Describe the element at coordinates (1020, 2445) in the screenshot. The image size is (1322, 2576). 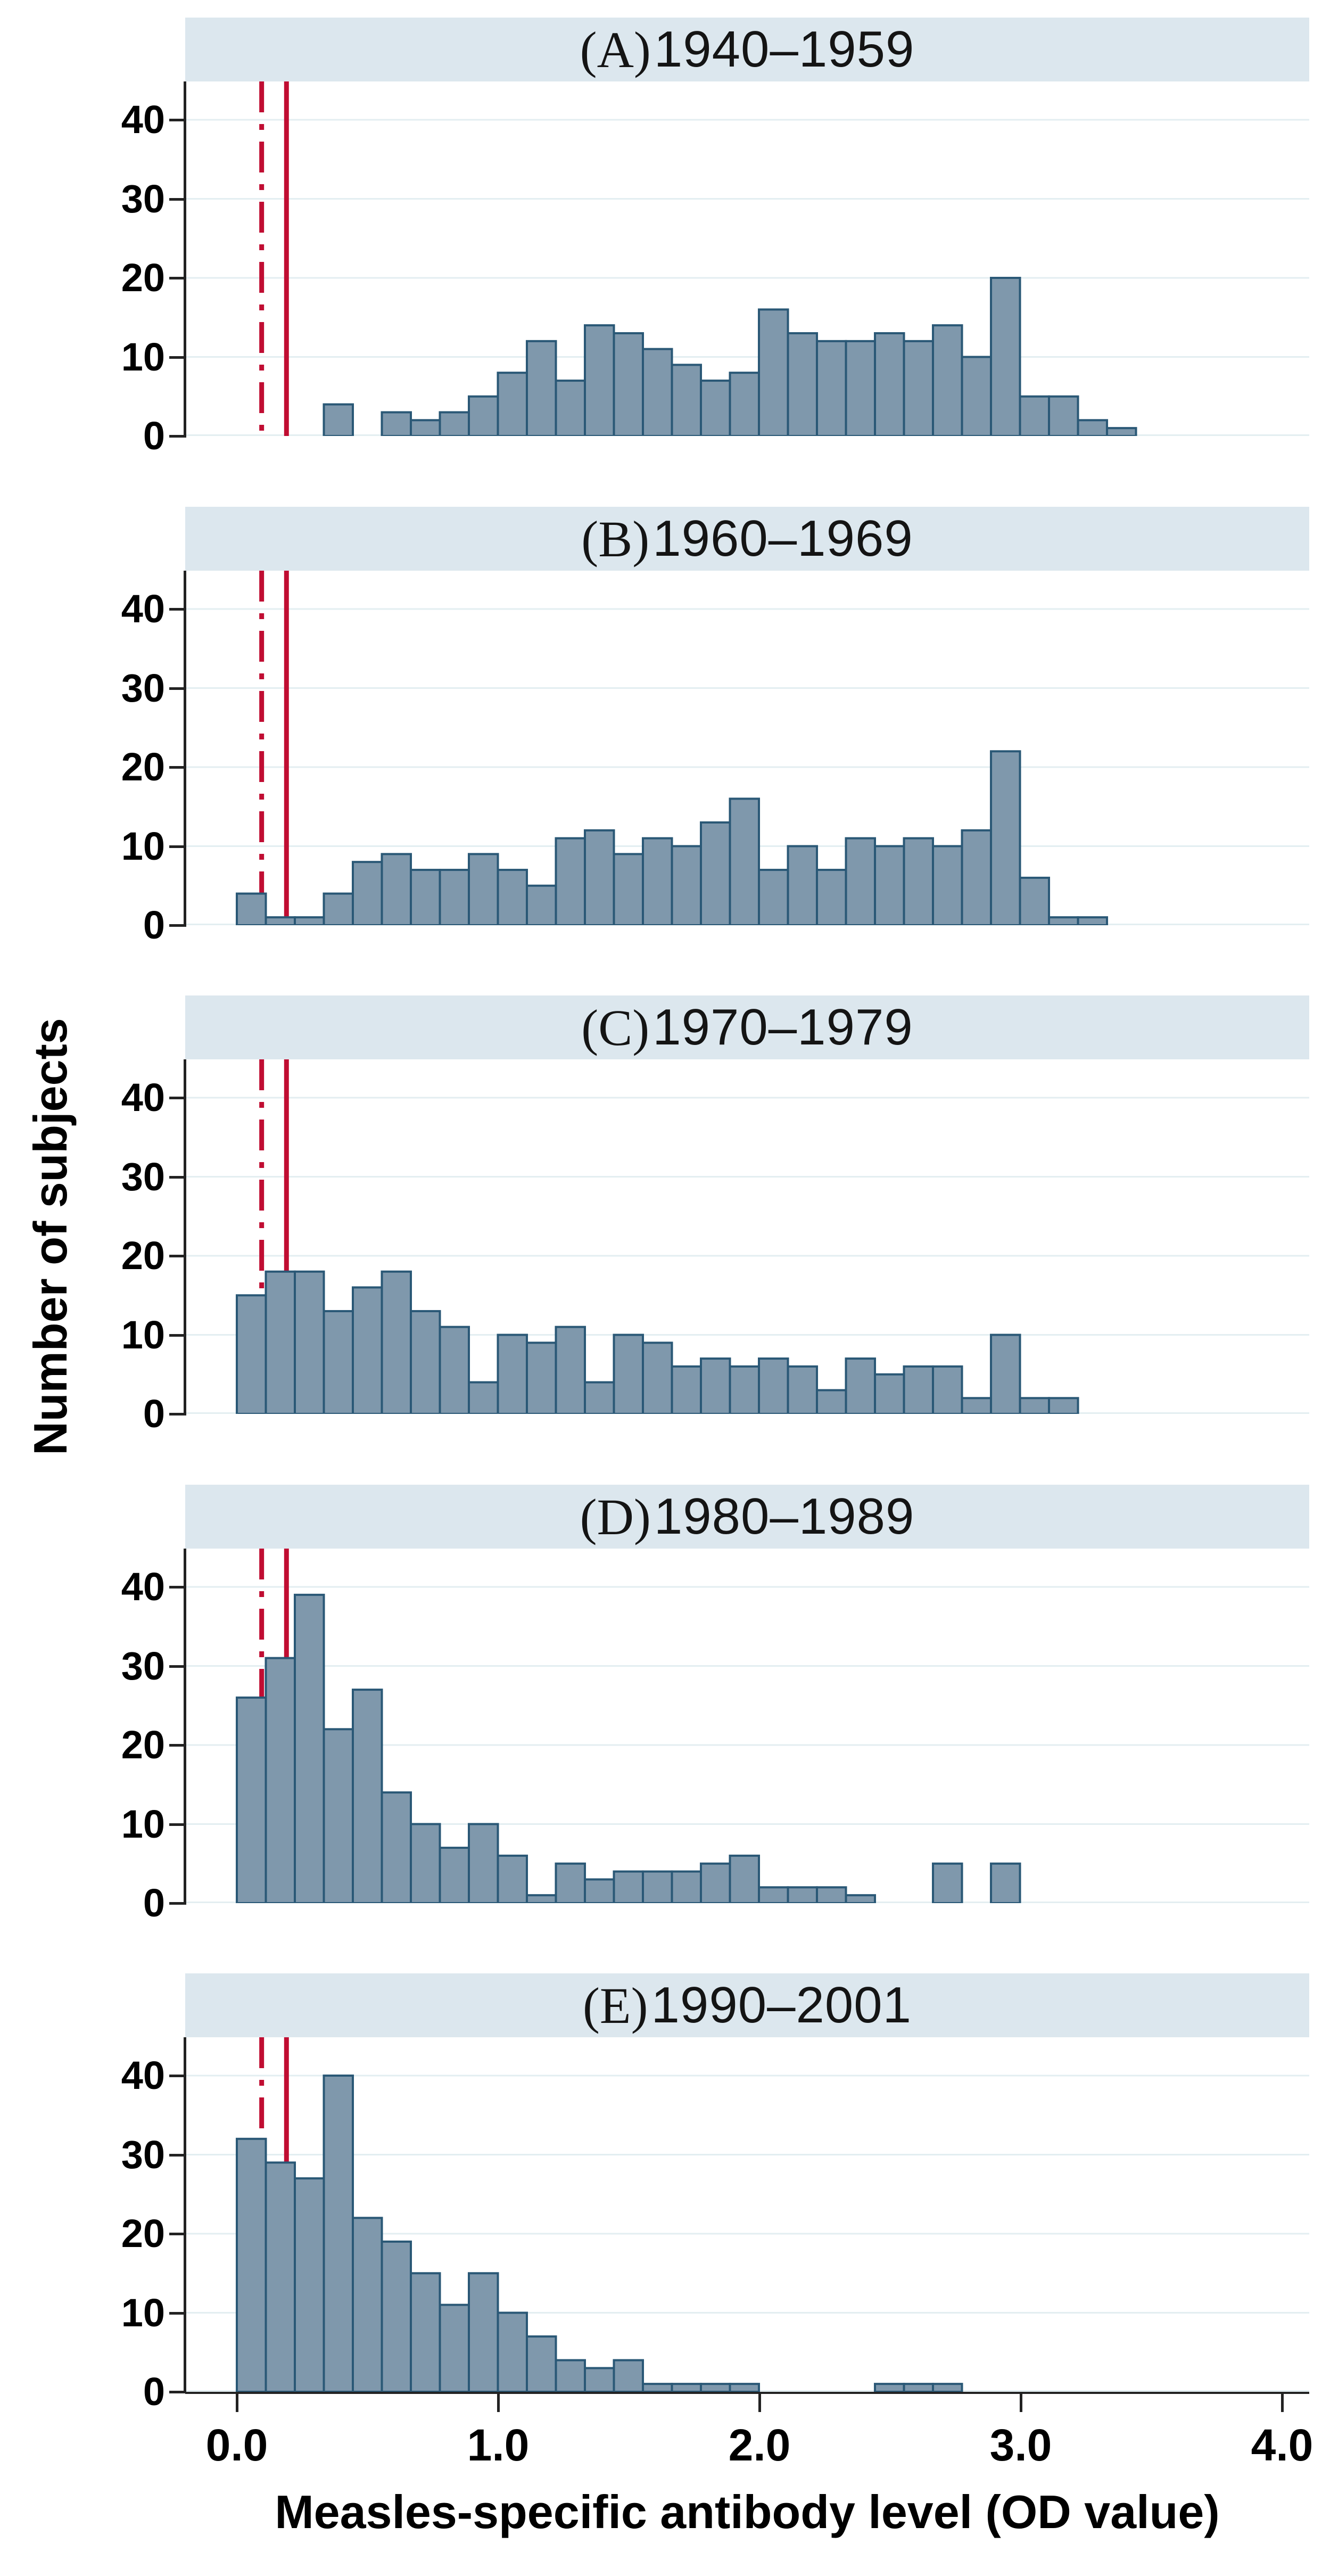
I see `x-tick-label: 3.0` at that location.